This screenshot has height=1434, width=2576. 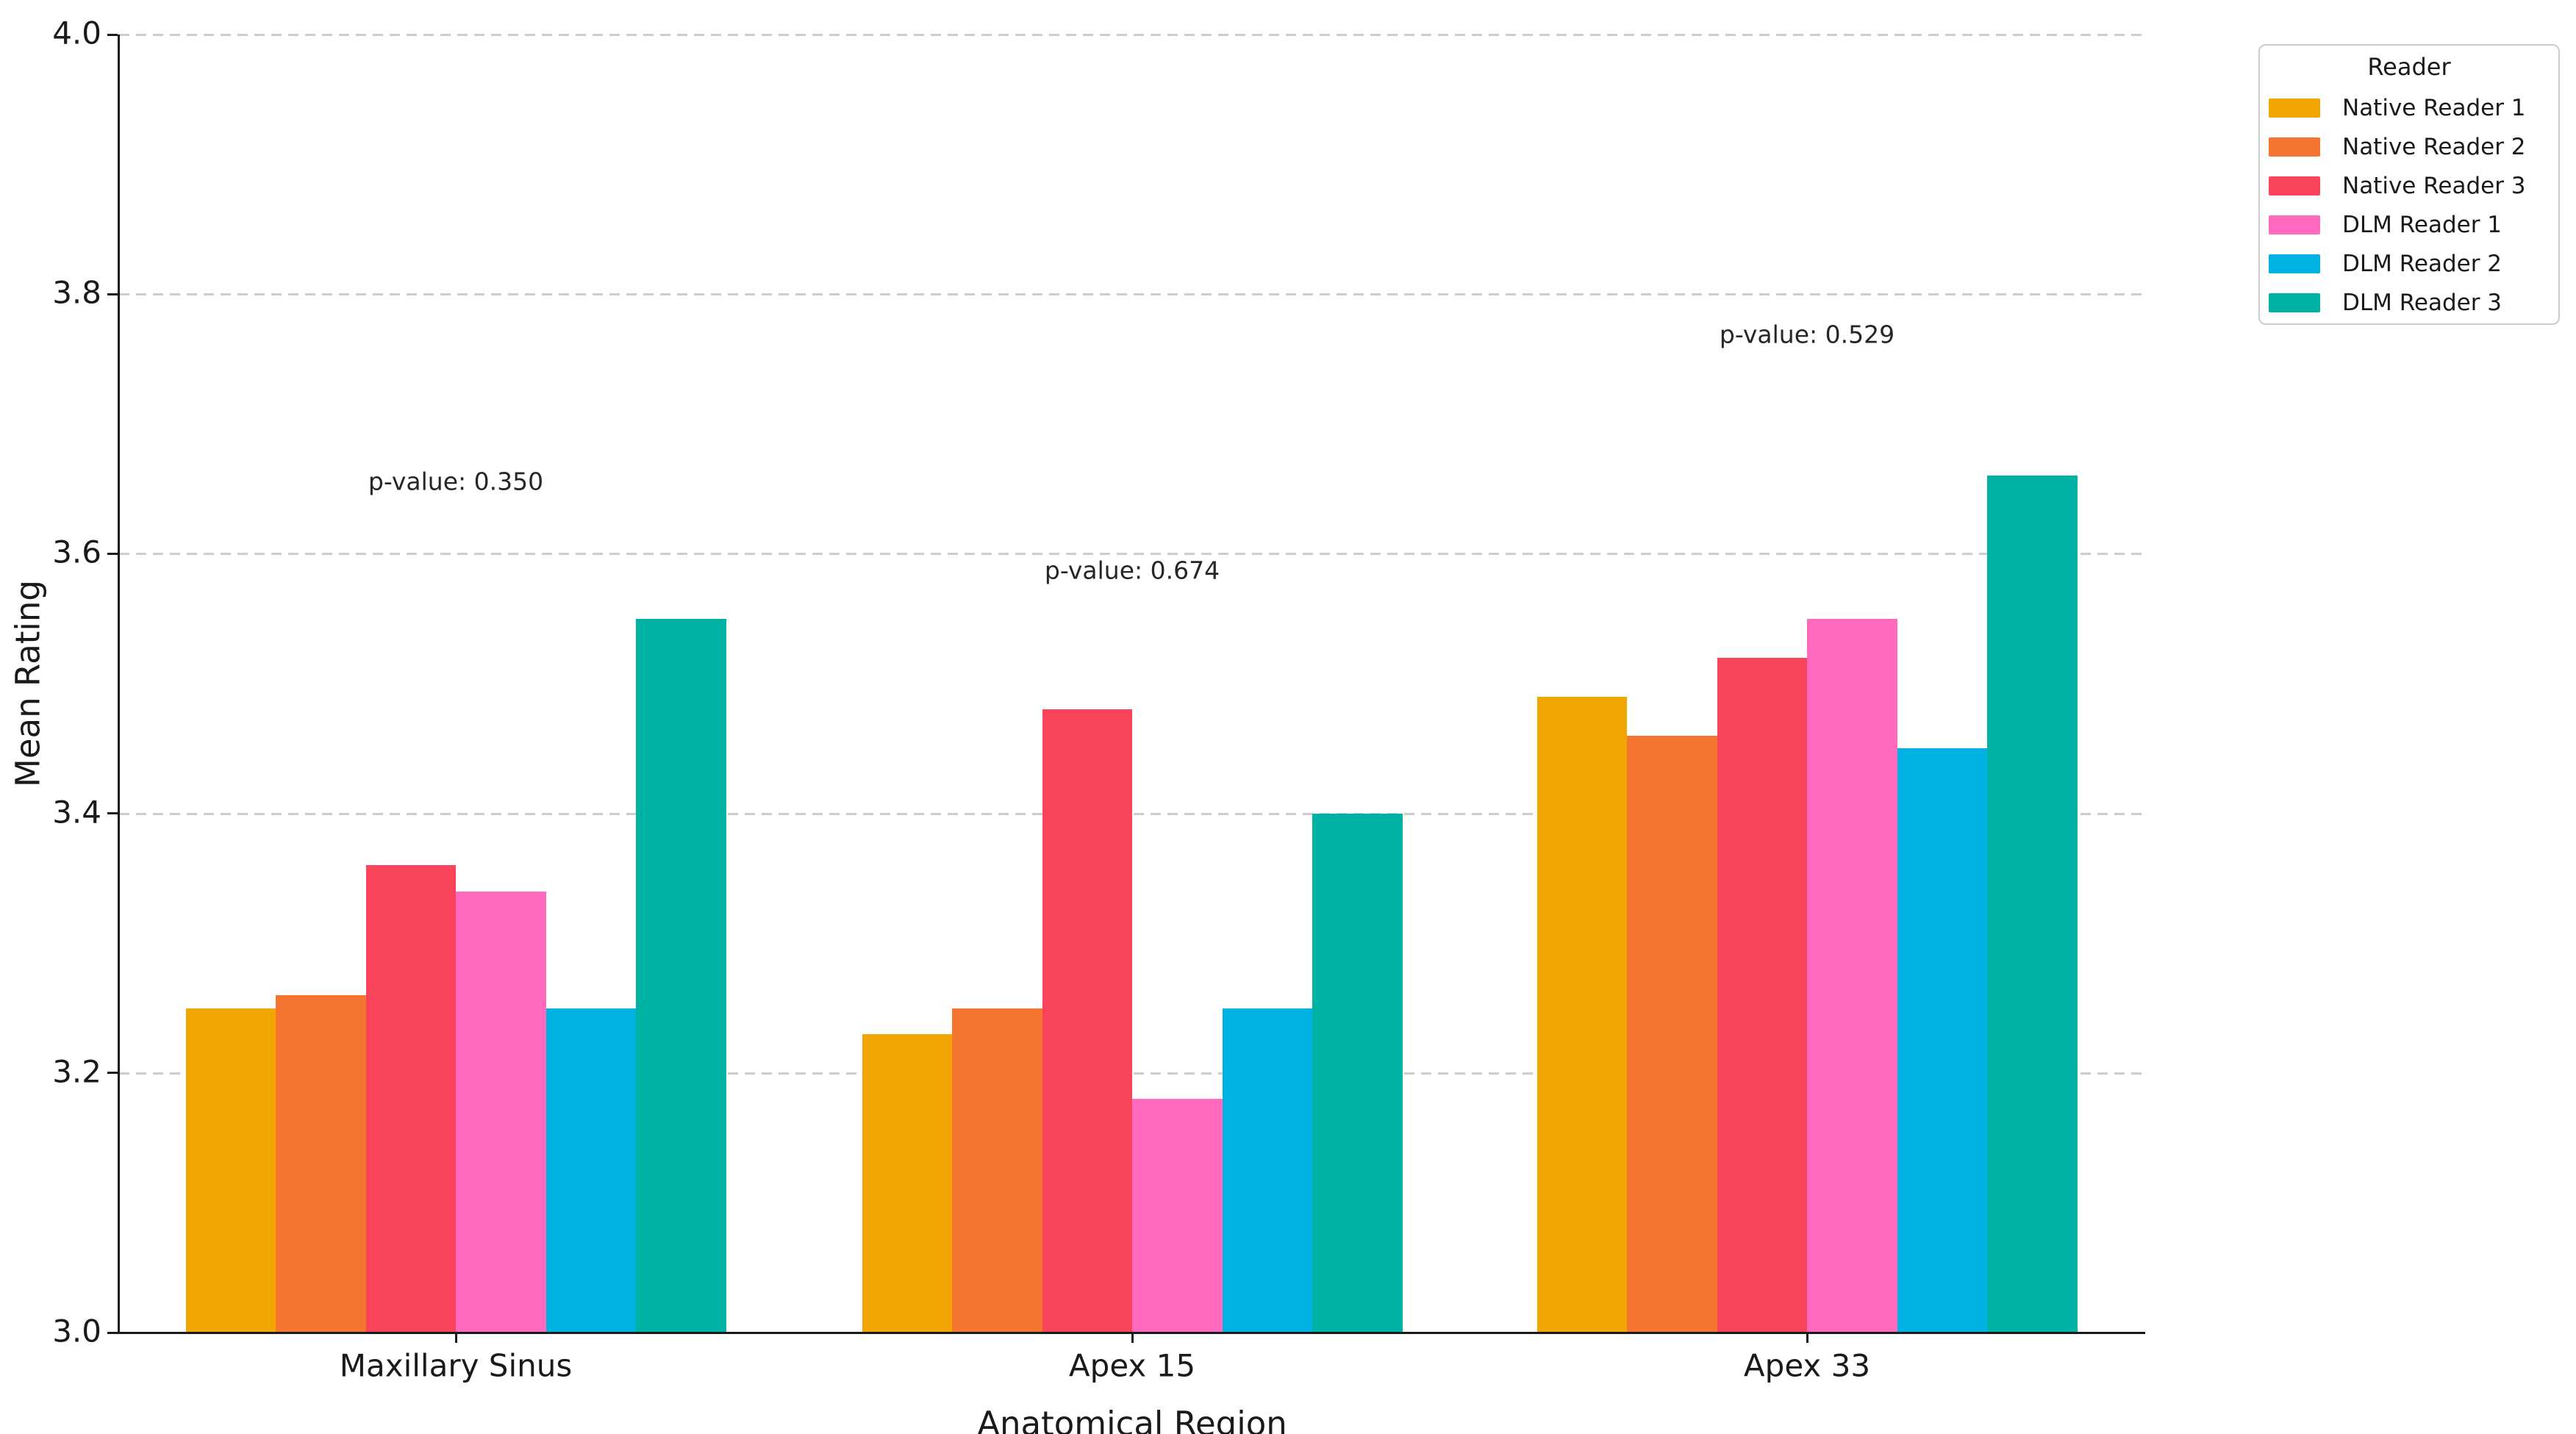 What do you see at coordinates (1132, 1419) in the screenshot?
I see `x-axis-title: Anatomical Region` at bounding box center [1132, 1419].